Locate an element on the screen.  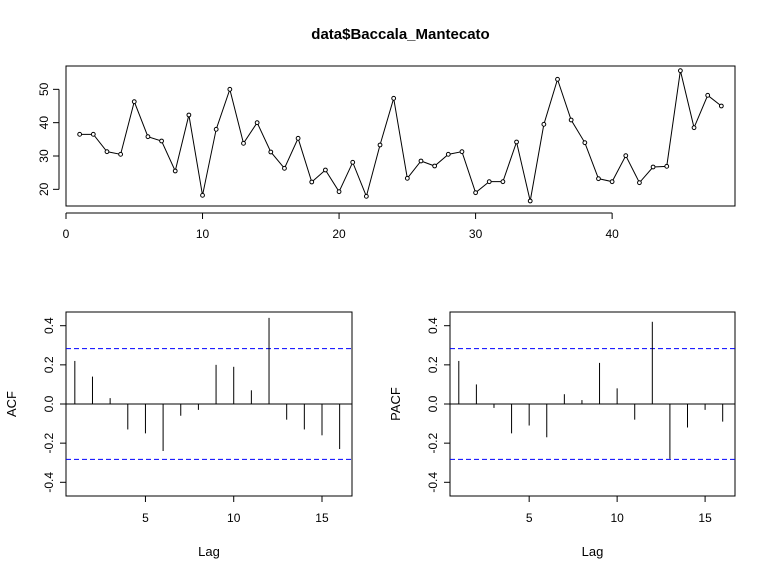
x-tick-label: 0 is located at coordinates (66, 234).